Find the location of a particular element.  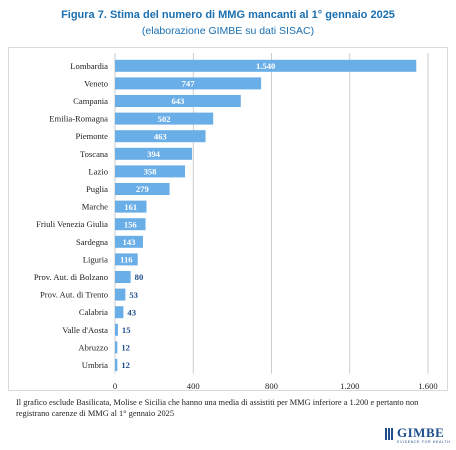

value-label-11: 116 is located at coordinates (126, 260).